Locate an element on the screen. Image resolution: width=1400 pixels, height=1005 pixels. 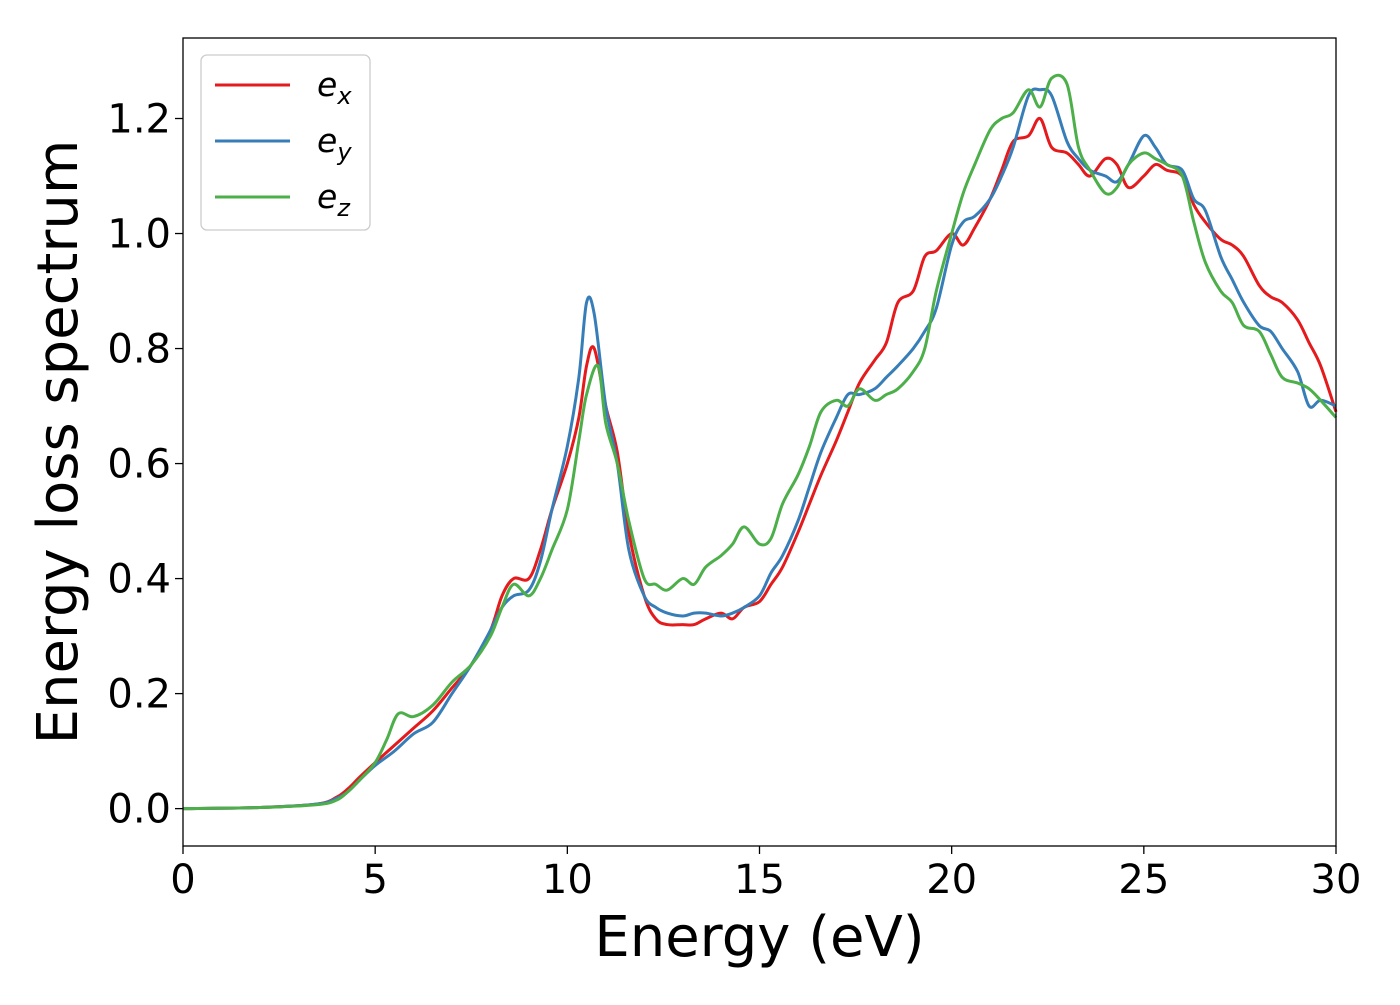
y-tick-label: 0.2 is located at coordinates (139, 695).